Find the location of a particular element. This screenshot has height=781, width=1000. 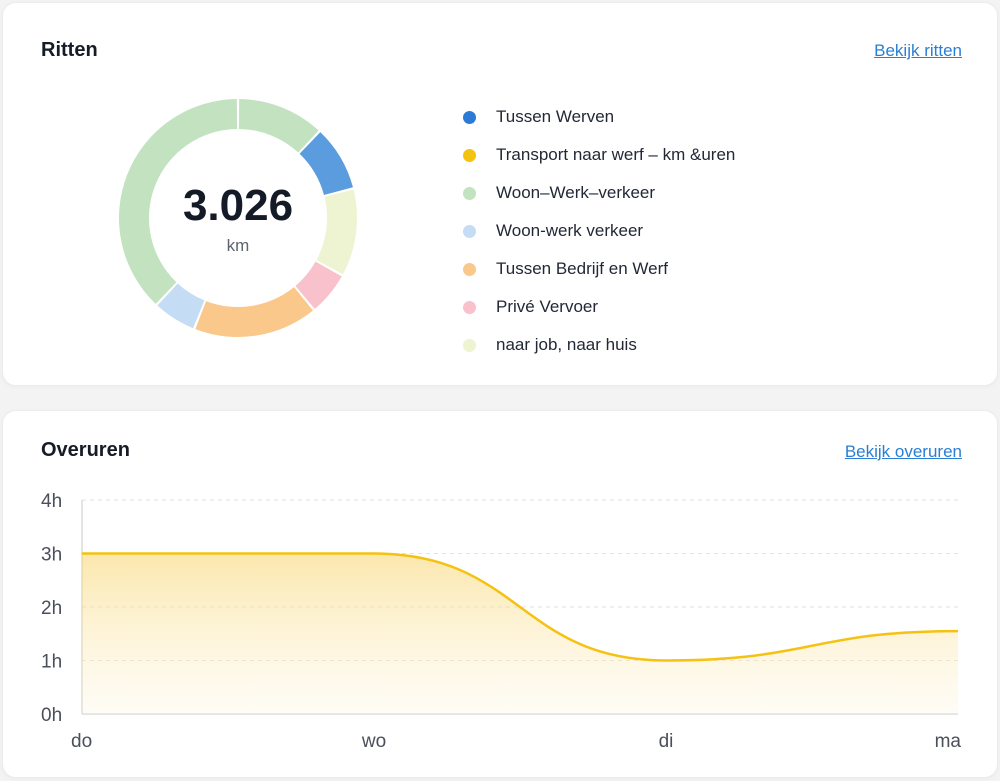

legend-label: Woon–Werk–verkeer is located at coordinates (576, 192).